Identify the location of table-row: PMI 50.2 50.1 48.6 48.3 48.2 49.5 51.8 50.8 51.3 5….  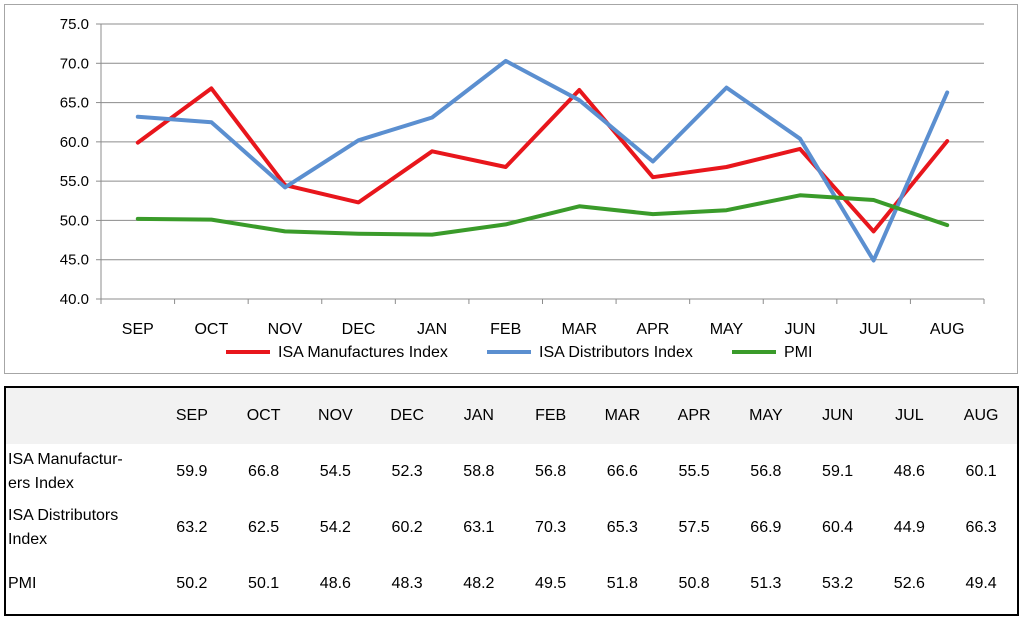
(511, 584).